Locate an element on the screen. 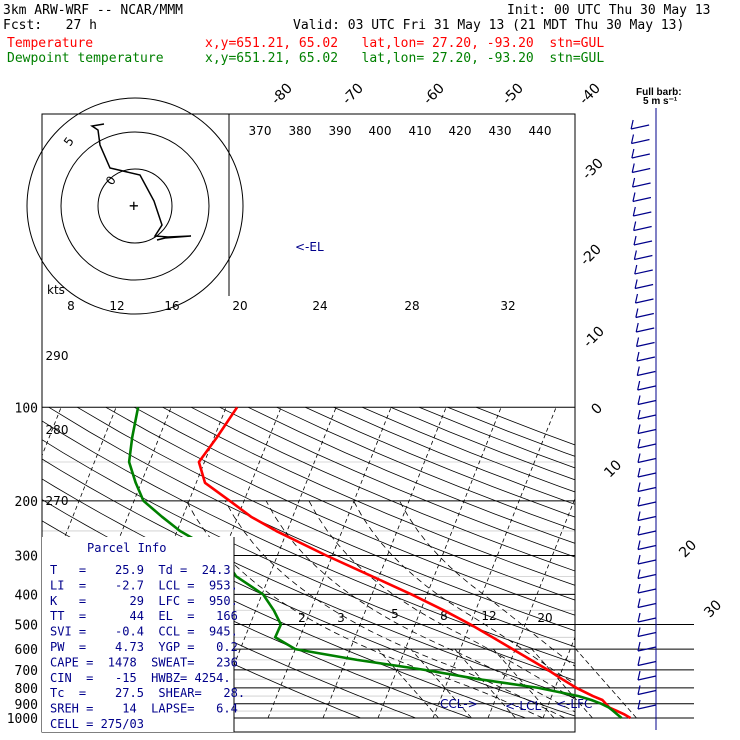 Image resolution: width=740 pixels, height=740 pixels. lfc-annotation: <-LFC is located at coordinates (574, 704).